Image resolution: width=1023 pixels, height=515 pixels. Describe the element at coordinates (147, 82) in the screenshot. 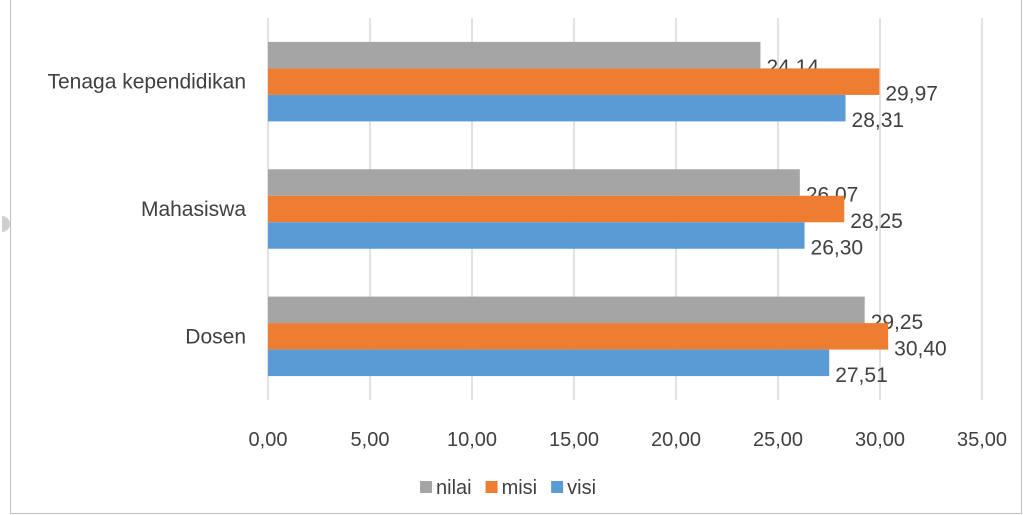

I see `category-label: Tenaga kependidikan` at that location.